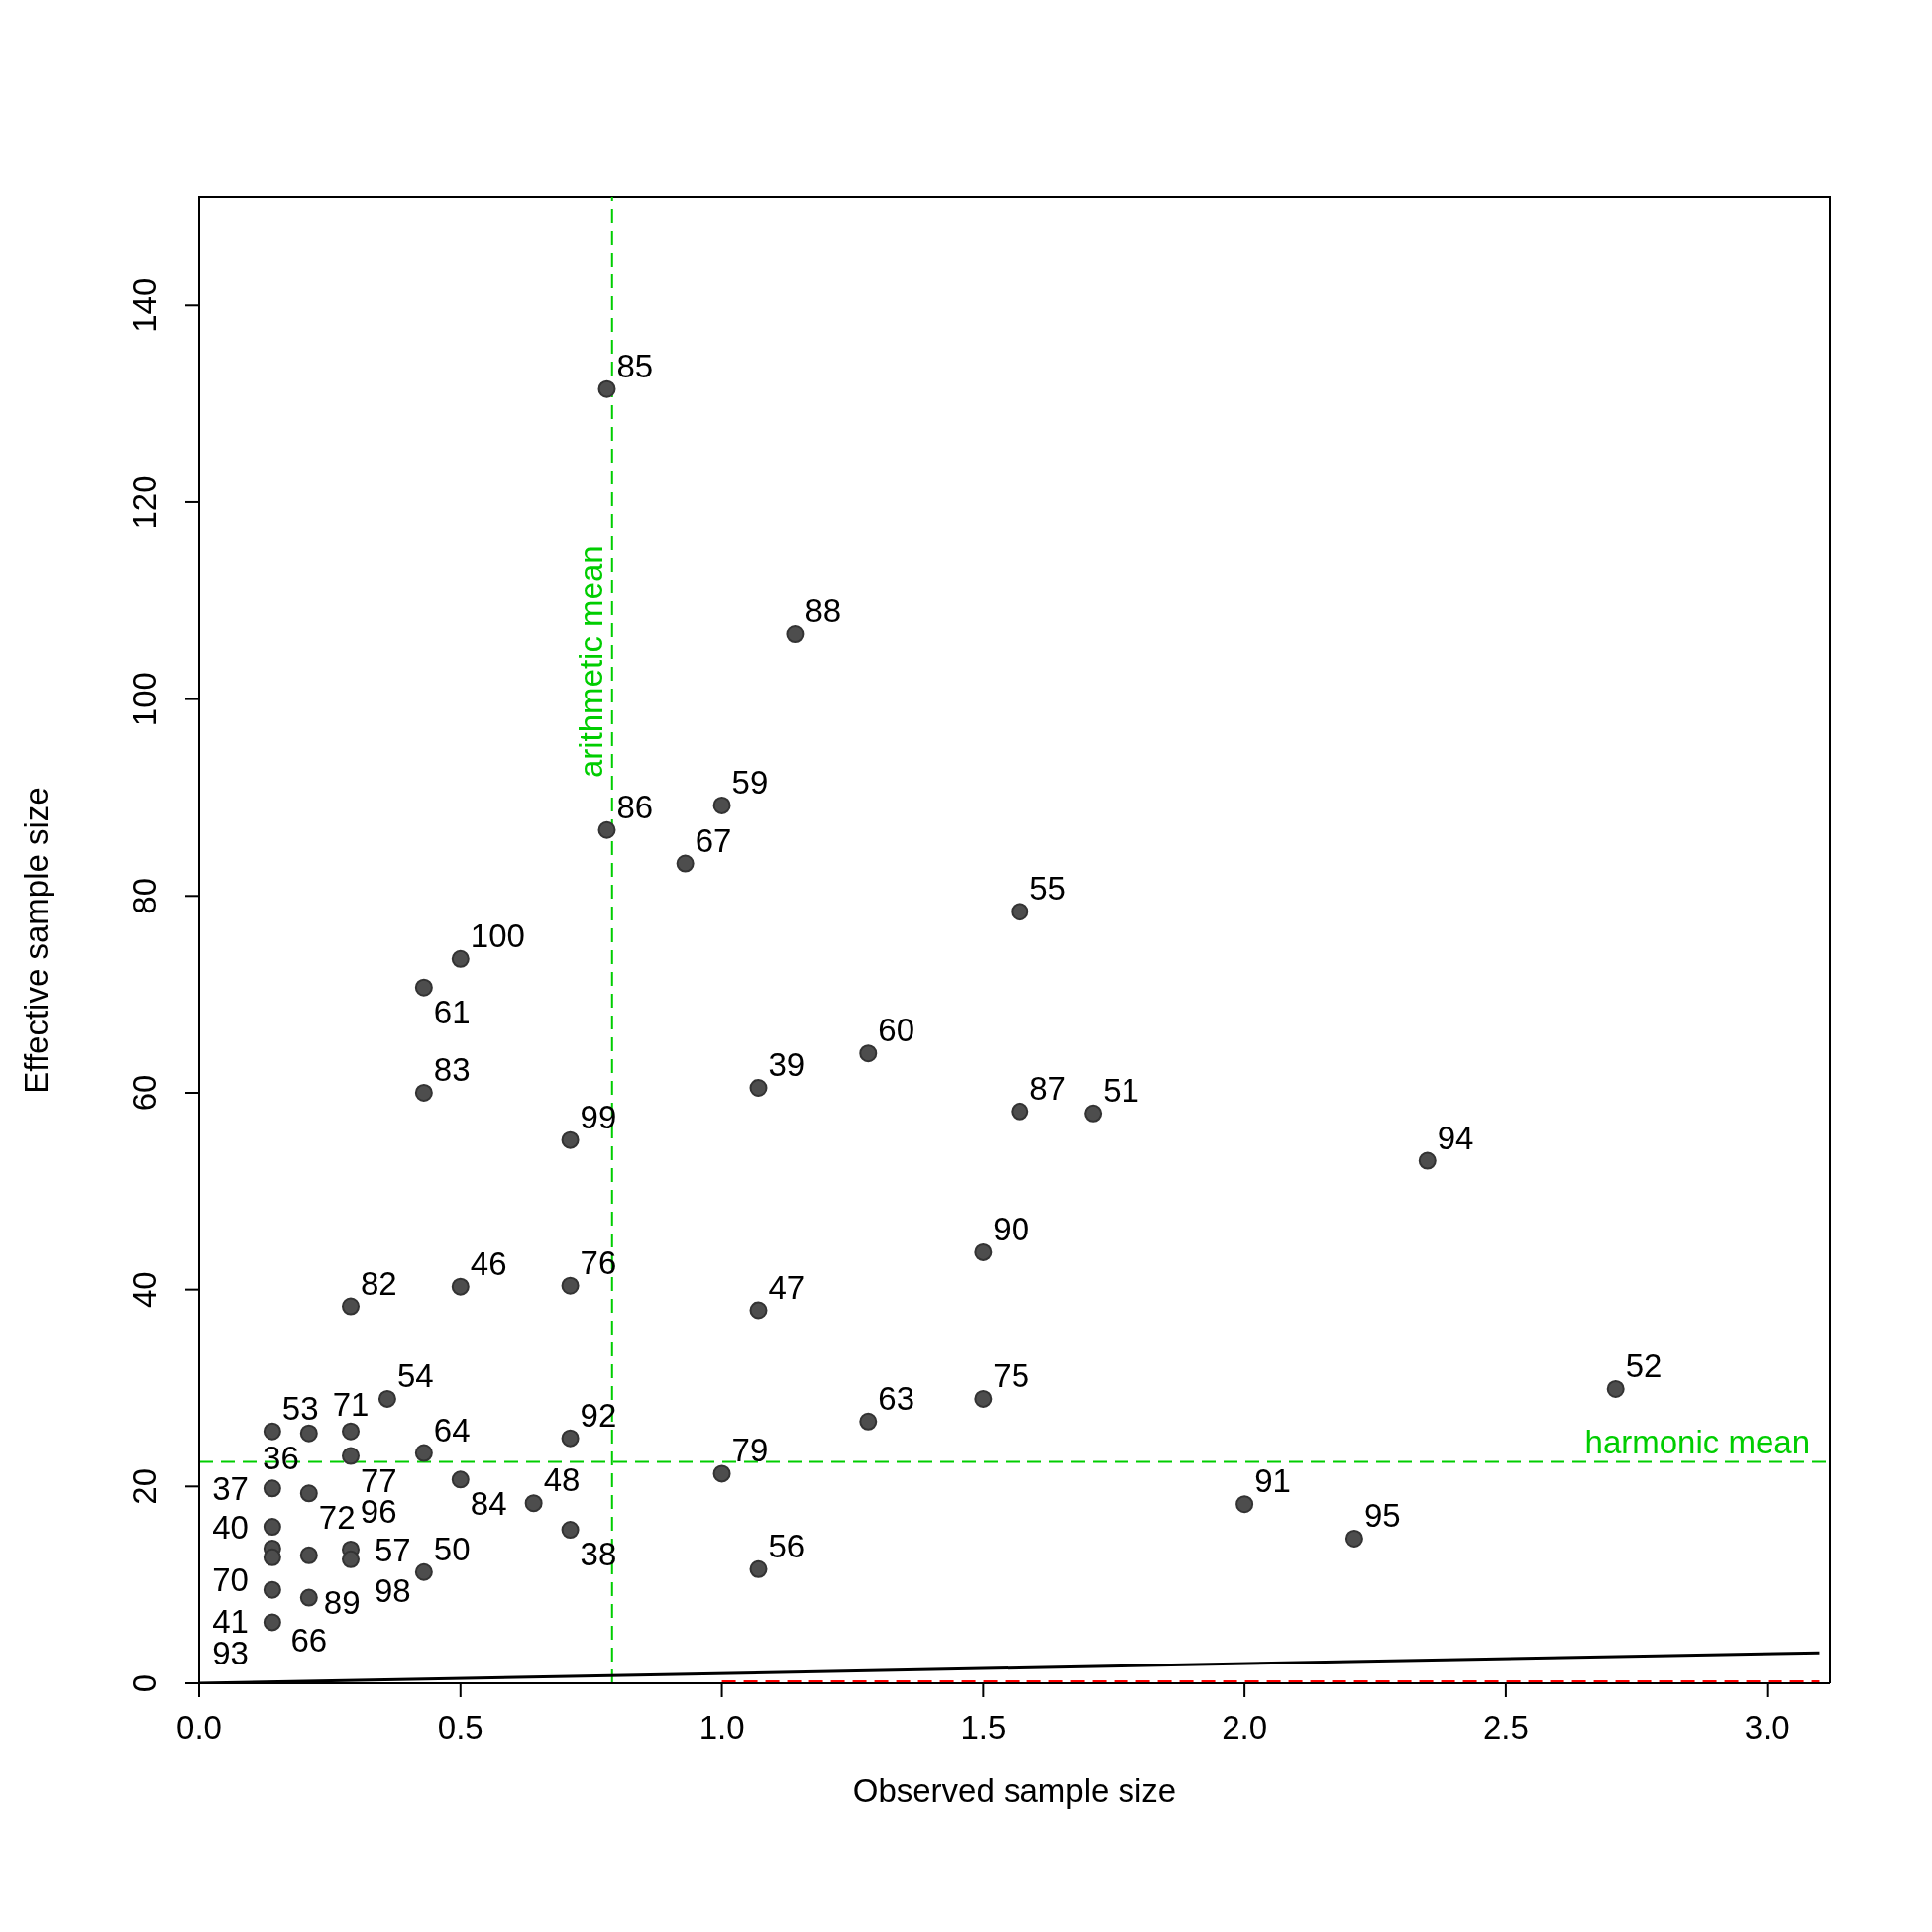 The height and width of the screenshot is (1932, 1932). I want to click on annotation: 53, so click(300, 1408).